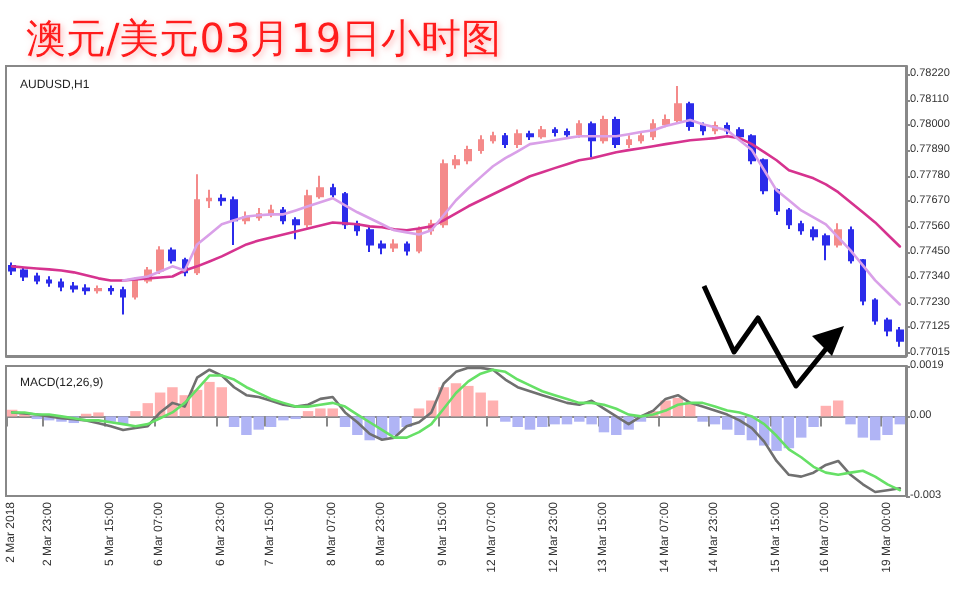 This screenshot has height=594, width=960. Describe the element at coordinates (264, 38) in the screenshot. I see `chart-title: 澳元/美元03月19日小时图` at that location.